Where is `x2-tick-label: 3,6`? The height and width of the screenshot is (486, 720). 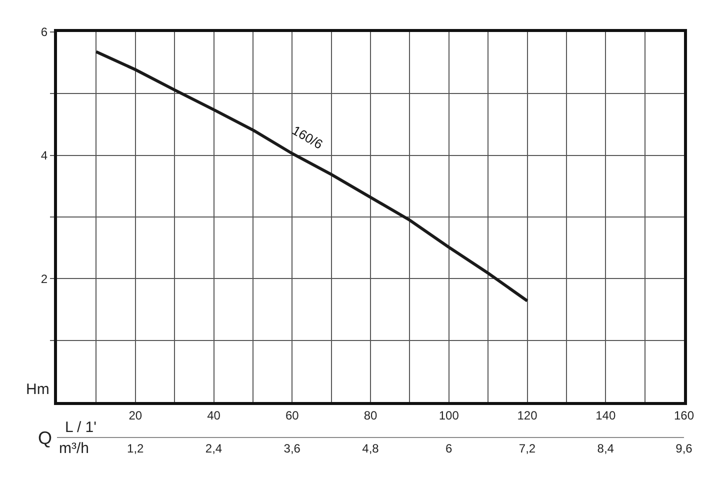
x2-tick-label: 3,6 is located at coordinates (292, 448).